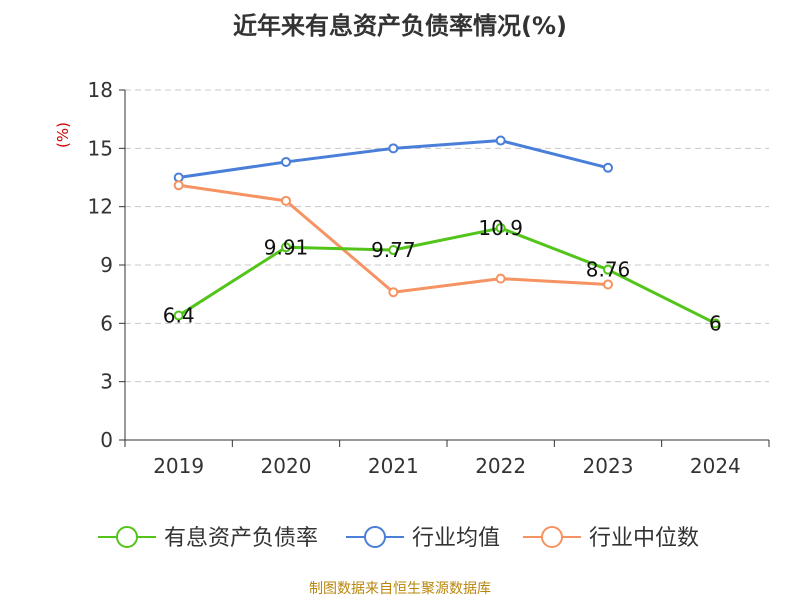 The image size is (800, 600). I want to click on data-label: 6, so click(715, 323).